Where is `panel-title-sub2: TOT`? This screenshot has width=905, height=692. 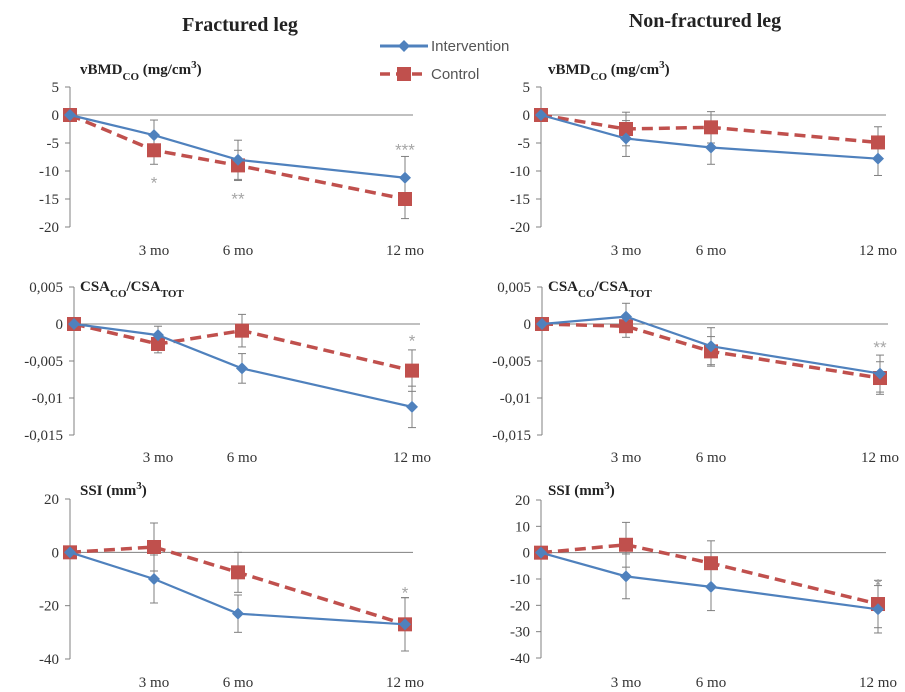 panel-title-sub2: TOT is located at coordinates (173, 294).